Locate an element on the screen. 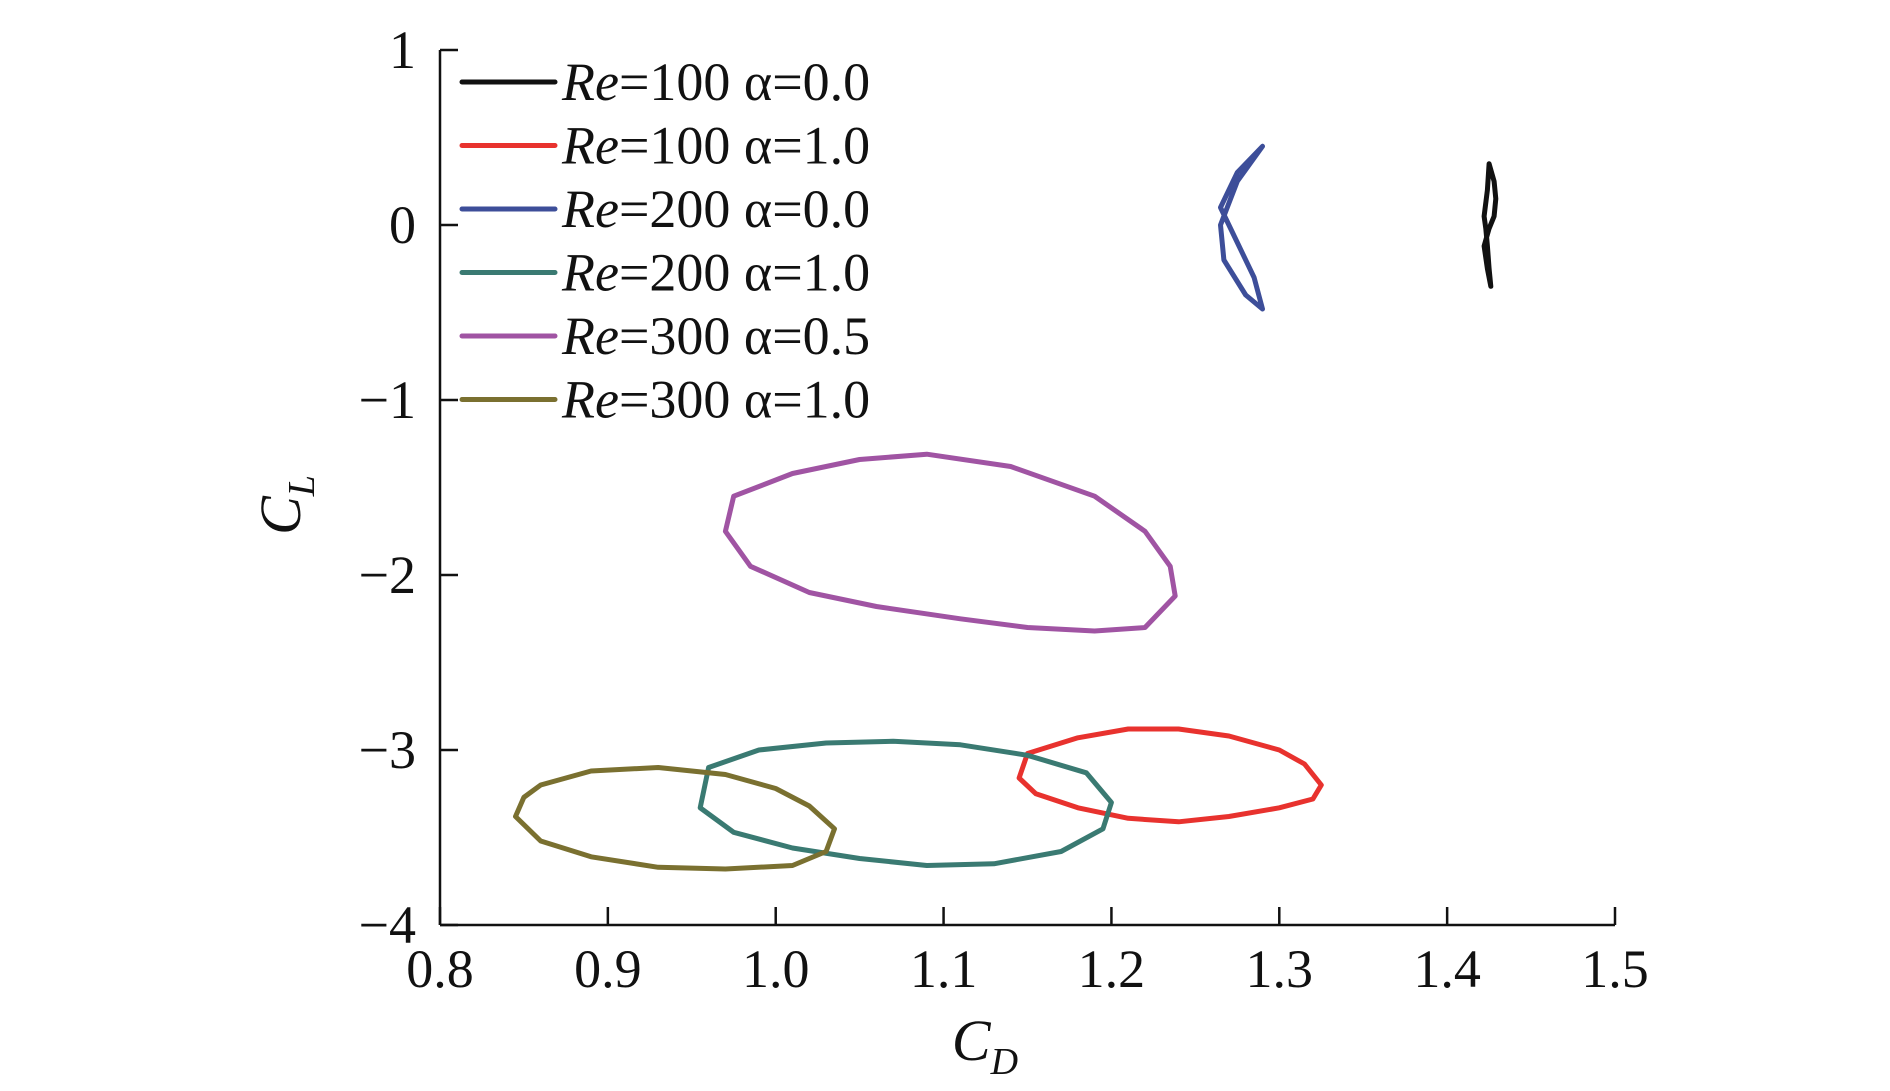 The width and height of the screenshot is (1890, 1091). legend-label-rest: =100 α=1.0 is located at coordinates (744, 146).